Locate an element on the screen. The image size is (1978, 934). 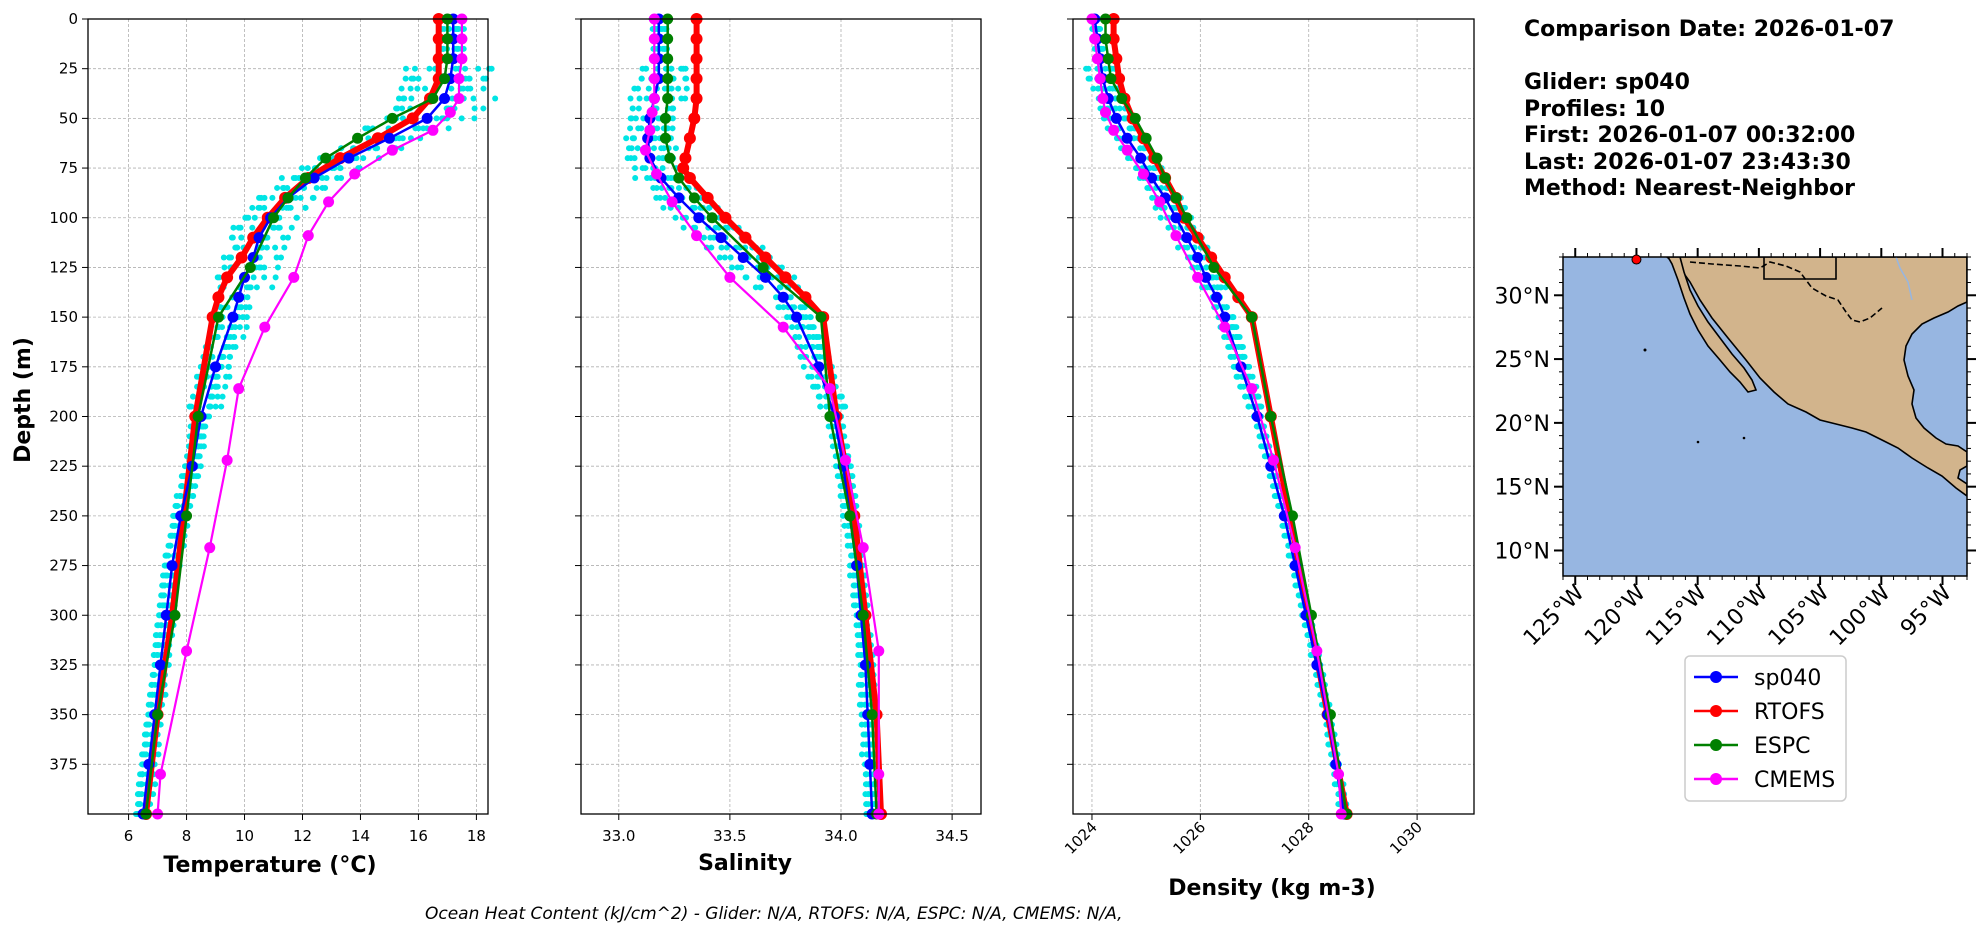
map-lon-label: 110°W is located at coordinates (1738, 615).